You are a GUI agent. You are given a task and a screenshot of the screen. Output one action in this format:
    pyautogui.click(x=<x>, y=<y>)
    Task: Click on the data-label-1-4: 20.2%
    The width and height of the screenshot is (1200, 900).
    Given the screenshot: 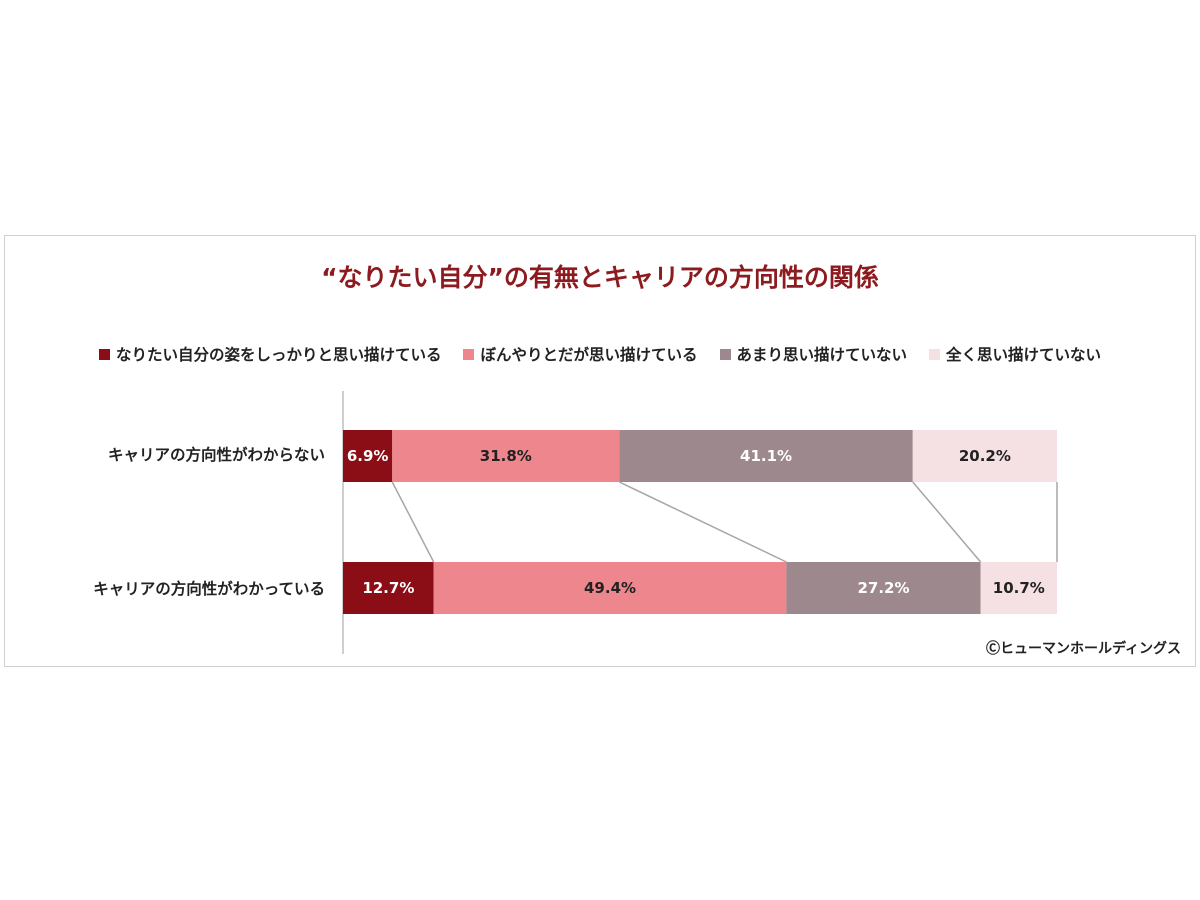 What is the action you would take?
    pyautogui.click(x=985, y=456)
    